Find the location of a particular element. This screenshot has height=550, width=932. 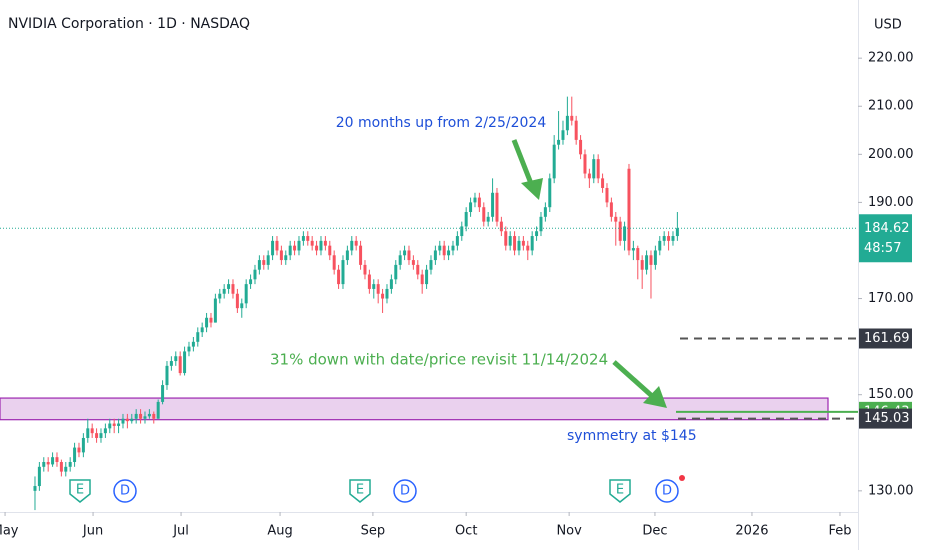

annotation: 20 months up from 2/25/2024 is located at coordinates (441, 123).